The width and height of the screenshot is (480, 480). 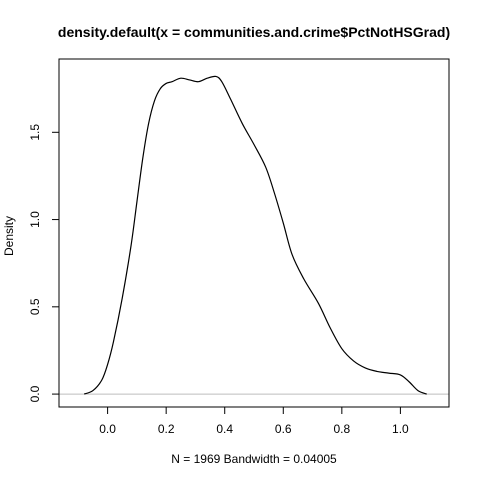 I want to click on y-tick-label: 1.0, so click(x=35, y=219).